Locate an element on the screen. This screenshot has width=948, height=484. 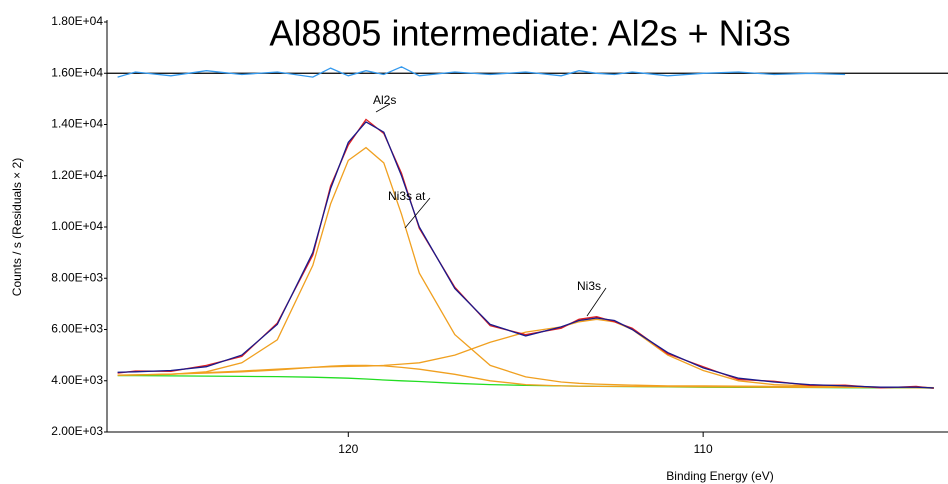
y-tick-label: 1.60E+04 is located at coordinates (77, 72).